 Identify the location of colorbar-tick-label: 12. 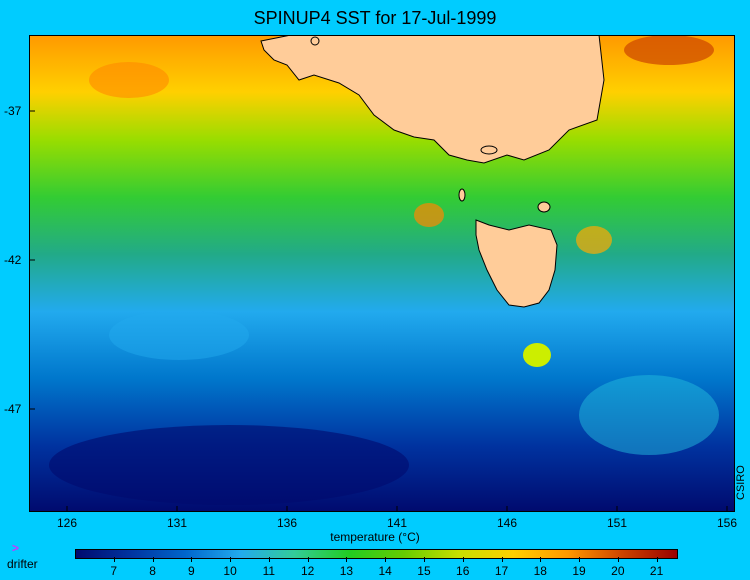
(307, 571).